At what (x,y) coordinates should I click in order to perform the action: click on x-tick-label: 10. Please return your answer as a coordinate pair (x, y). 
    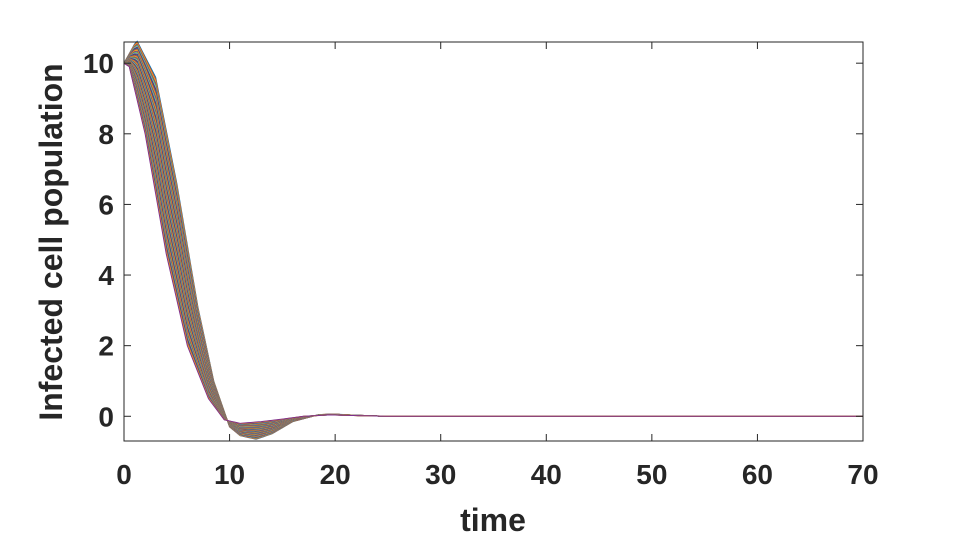
    Looking at the image, I should click on (229, 474).